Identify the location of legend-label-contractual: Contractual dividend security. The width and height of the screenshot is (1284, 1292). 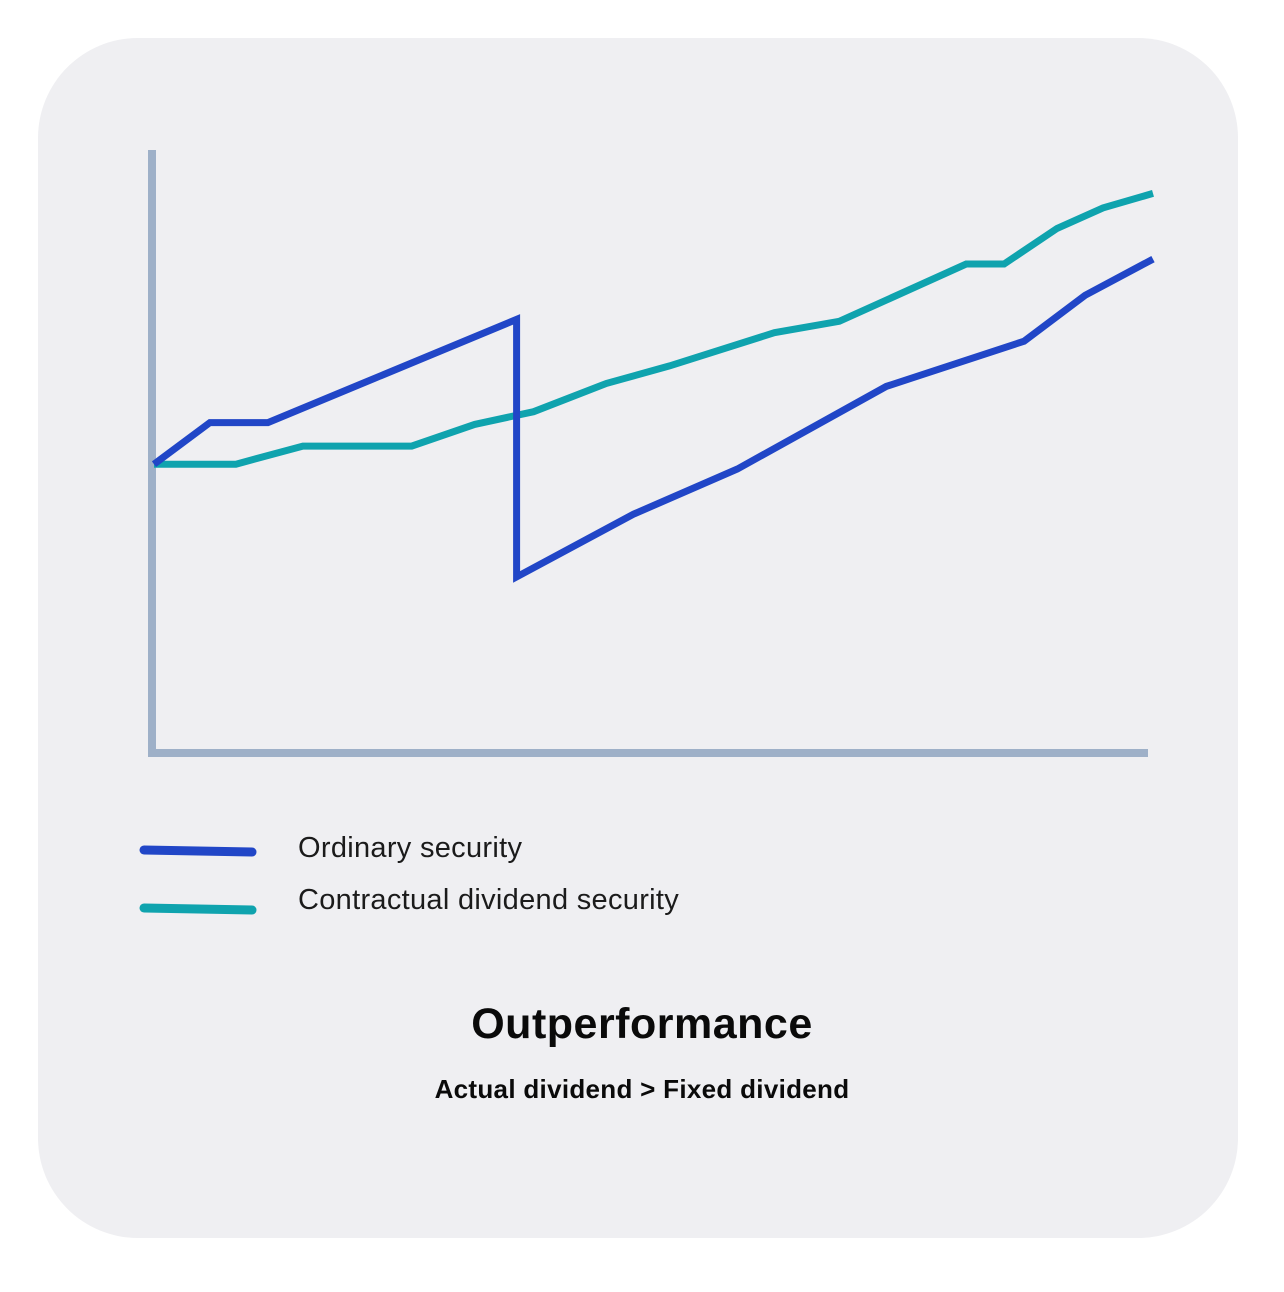
(489, 900).